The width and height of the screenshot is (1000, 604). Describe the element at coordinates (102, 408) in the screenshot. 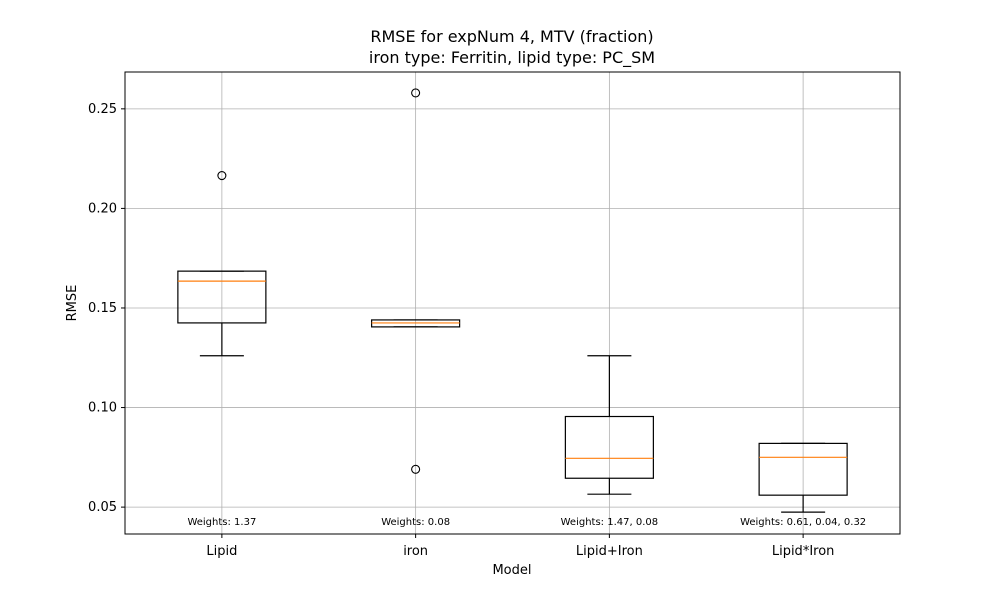

I see `y-tick-label: 0.10` at that location.